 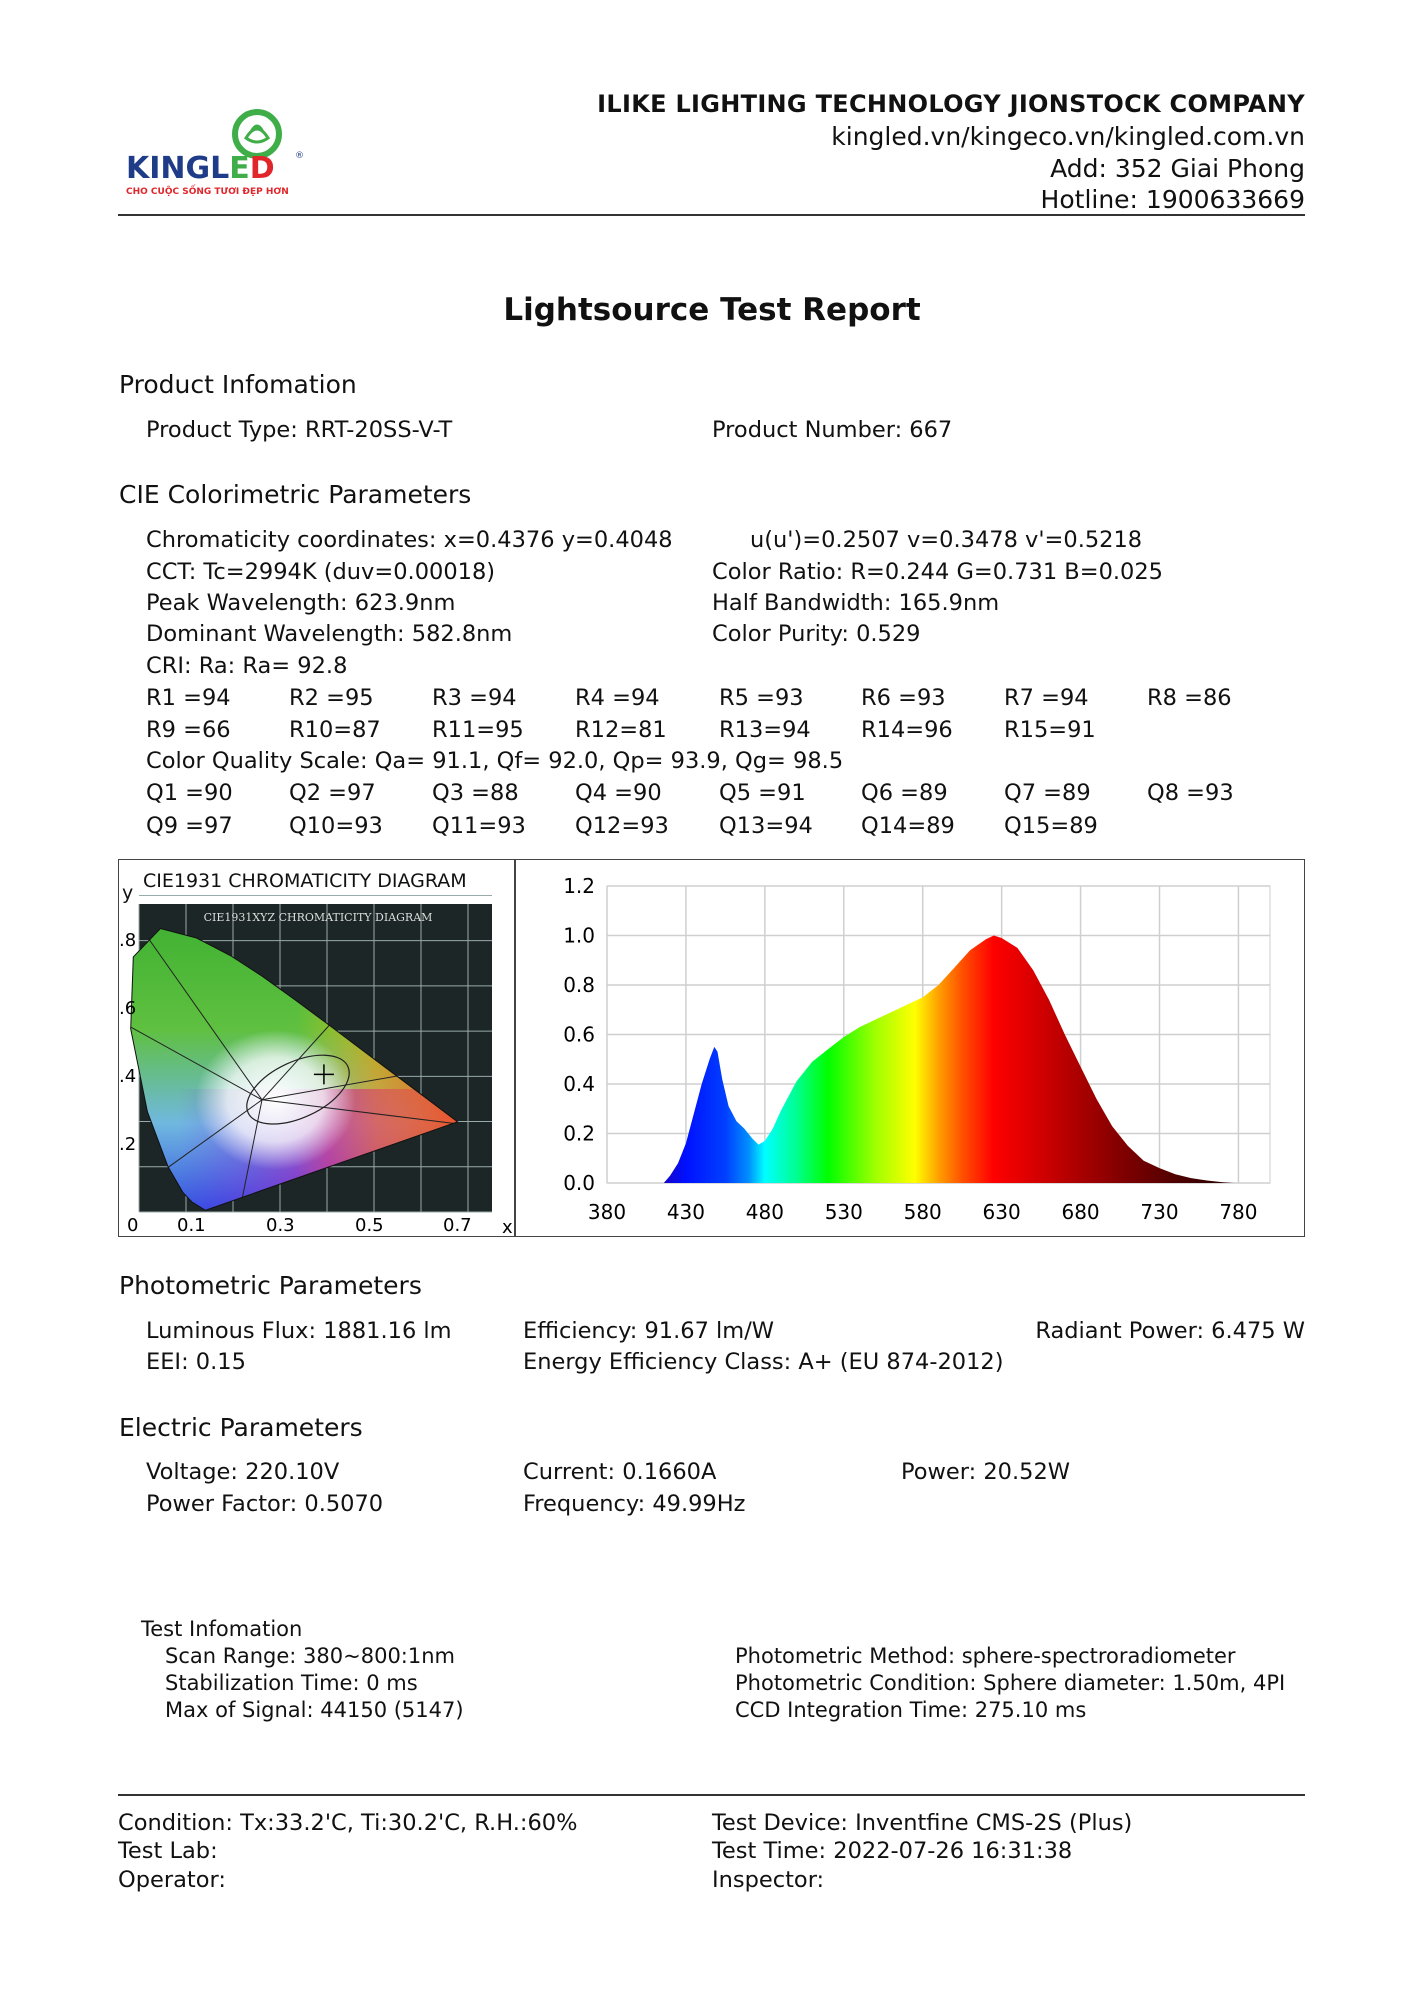 What do you see at coordinates (335, 730) in the screenshot?
I see `cri-value: R10=87` at bounding box center [335, 730].